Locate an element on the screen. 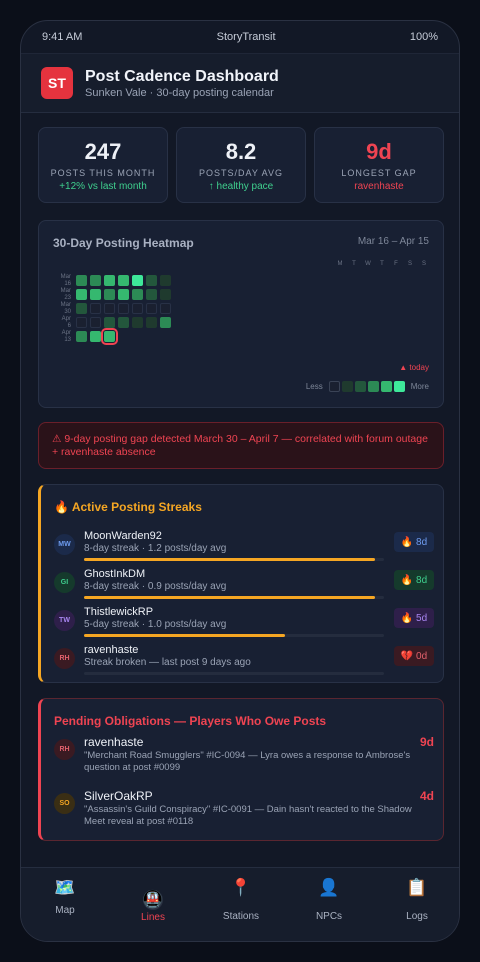 The image size is (480, 962). today-label: ▲ today is located at coordinates (414, 367).